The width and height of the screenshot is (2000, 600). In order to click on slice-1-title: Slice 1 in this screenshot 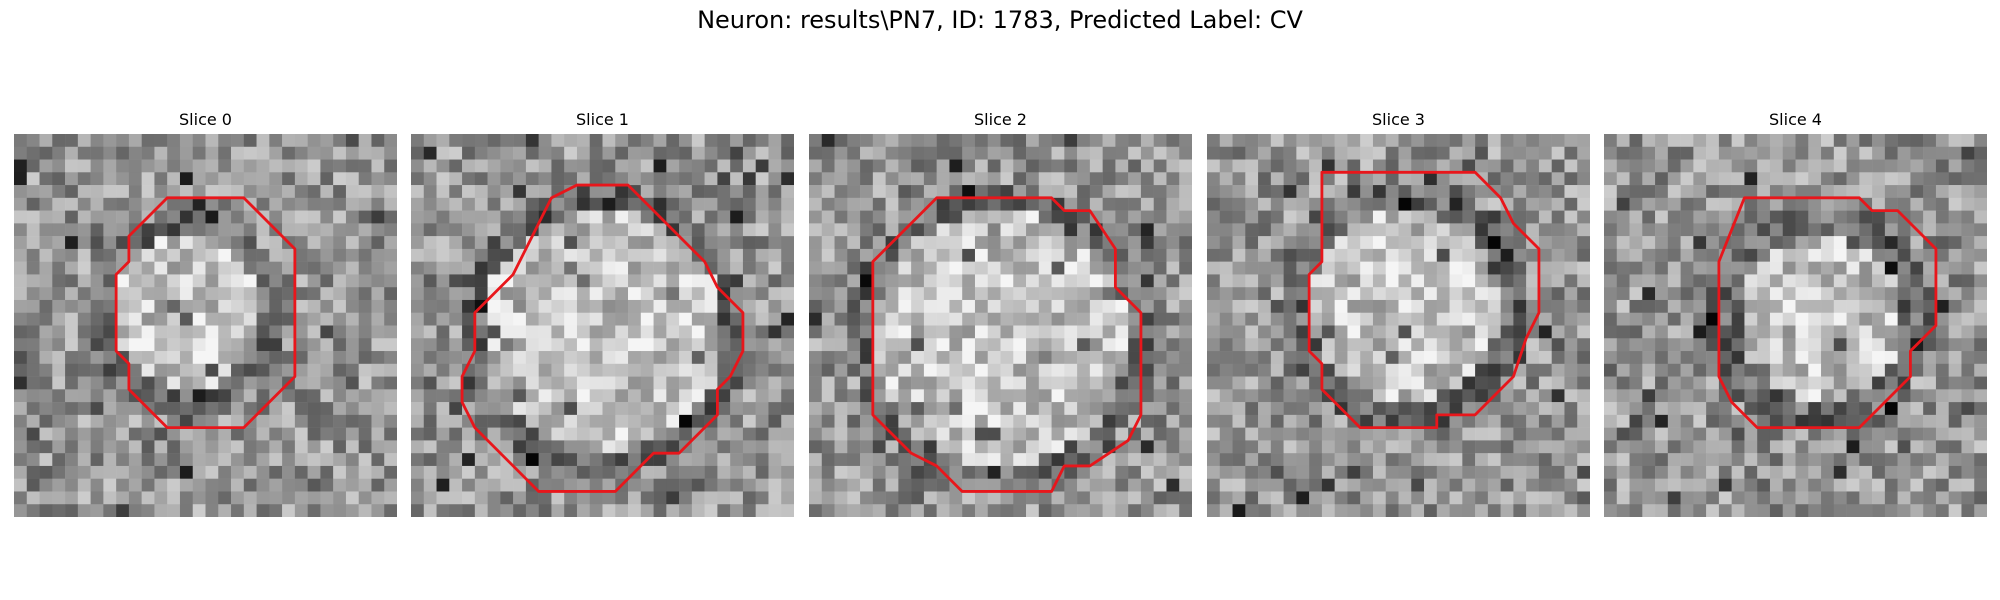, I will do `click(602, 119)`.